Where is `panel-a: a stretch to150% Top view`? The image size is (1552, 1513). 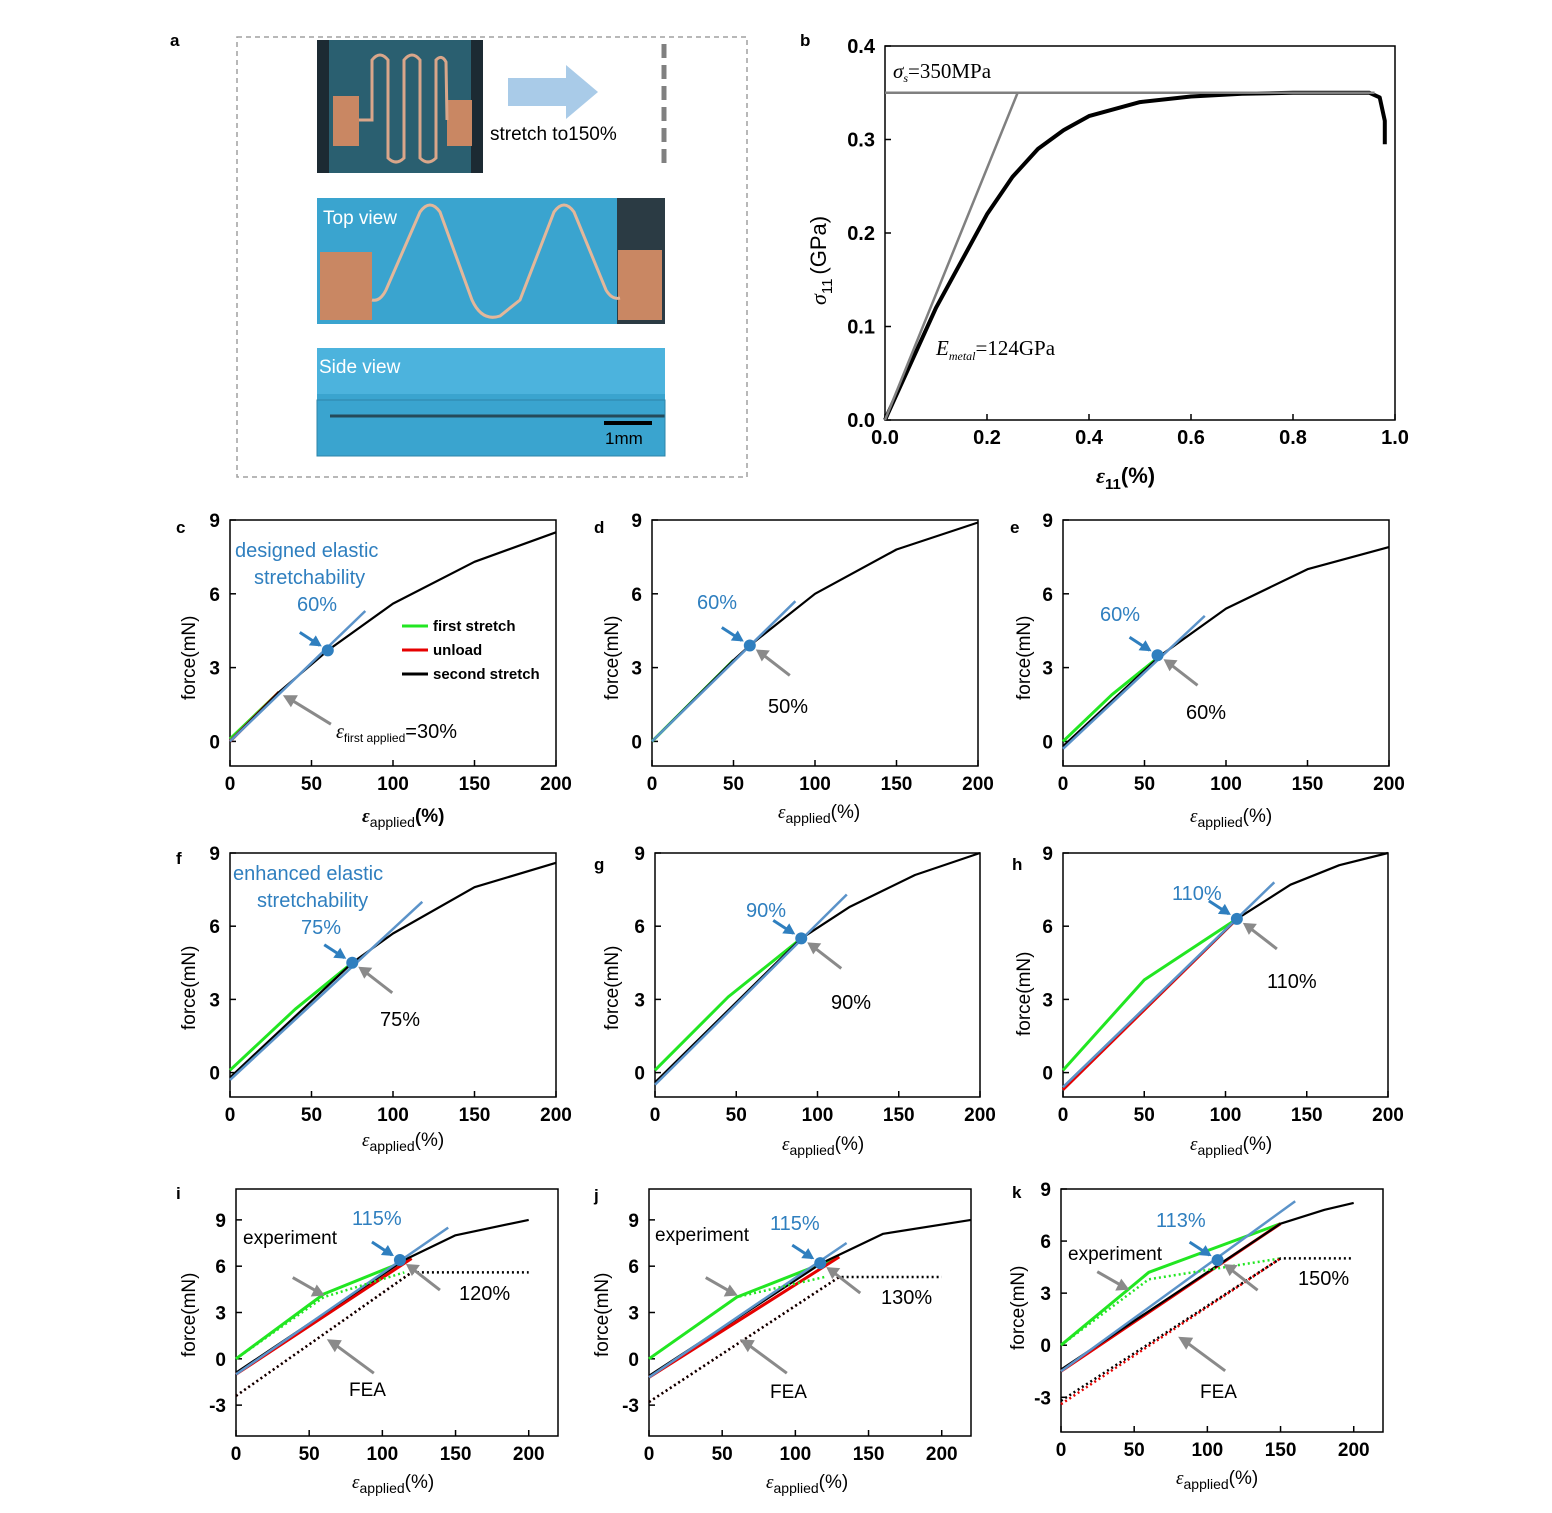 panel-a: a stretch to150% Top view is located at coordinates (459, 254).